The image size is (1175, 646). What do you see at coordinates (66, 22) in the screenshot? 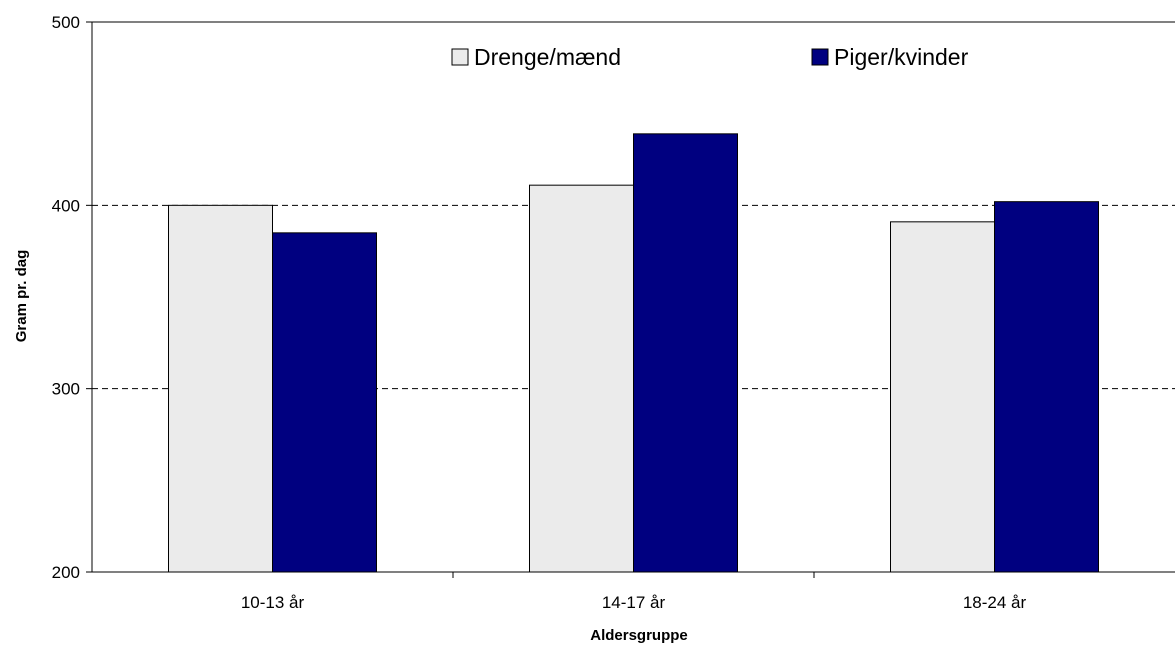
I see `y-tick-label: 500` at bounding box center [66, 22].